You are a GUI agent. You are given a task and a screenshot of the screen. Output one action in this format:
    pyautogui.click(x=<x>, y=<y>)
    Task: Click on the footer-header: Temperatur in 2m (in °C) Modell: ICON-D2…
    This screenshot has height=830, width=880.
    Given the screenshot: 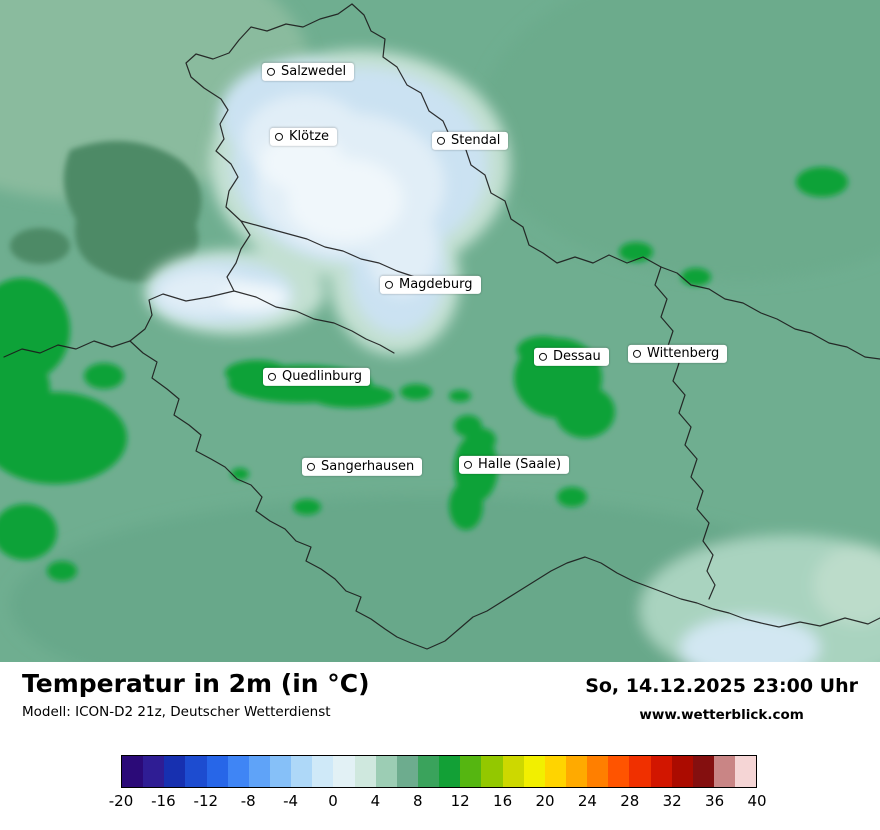 What is the action you would take?
    pyautogui.click(x=440, y=692)
    